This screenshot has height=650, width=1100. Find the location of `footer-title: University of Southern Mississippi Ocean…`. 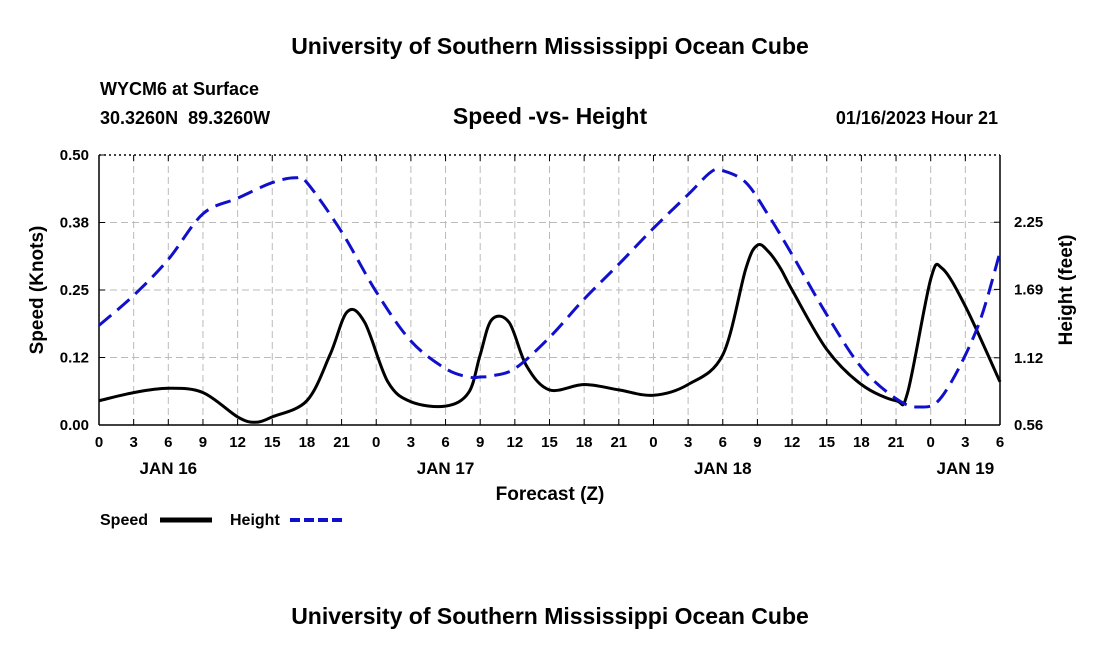

footer-title: University of Southern Mississippi Ocean… is located at coordinates (550, 616).